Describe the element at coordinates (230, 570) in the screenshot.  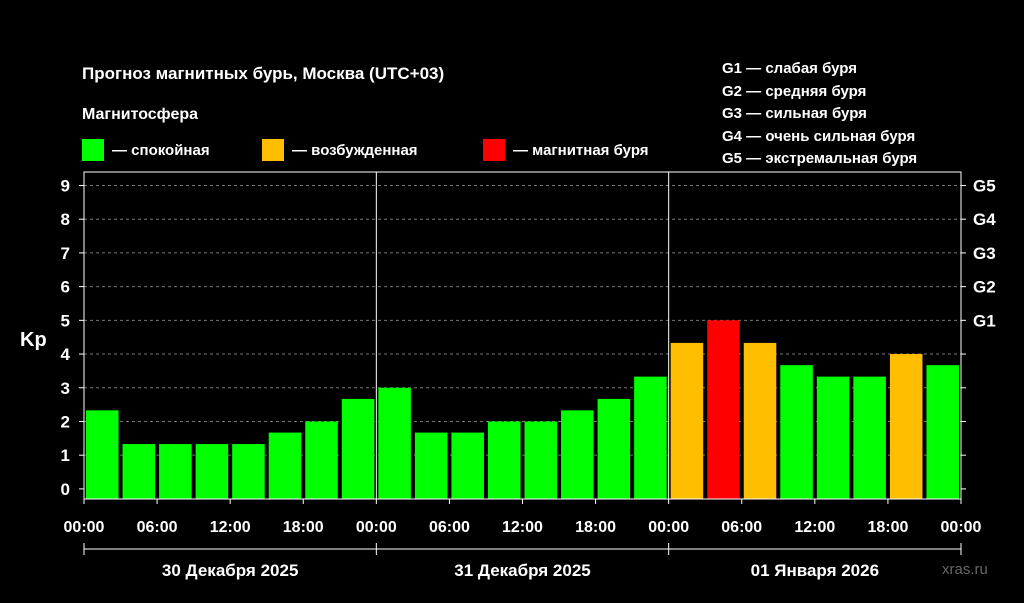
I see `day-label: 30 Декабря 2025` at that location.